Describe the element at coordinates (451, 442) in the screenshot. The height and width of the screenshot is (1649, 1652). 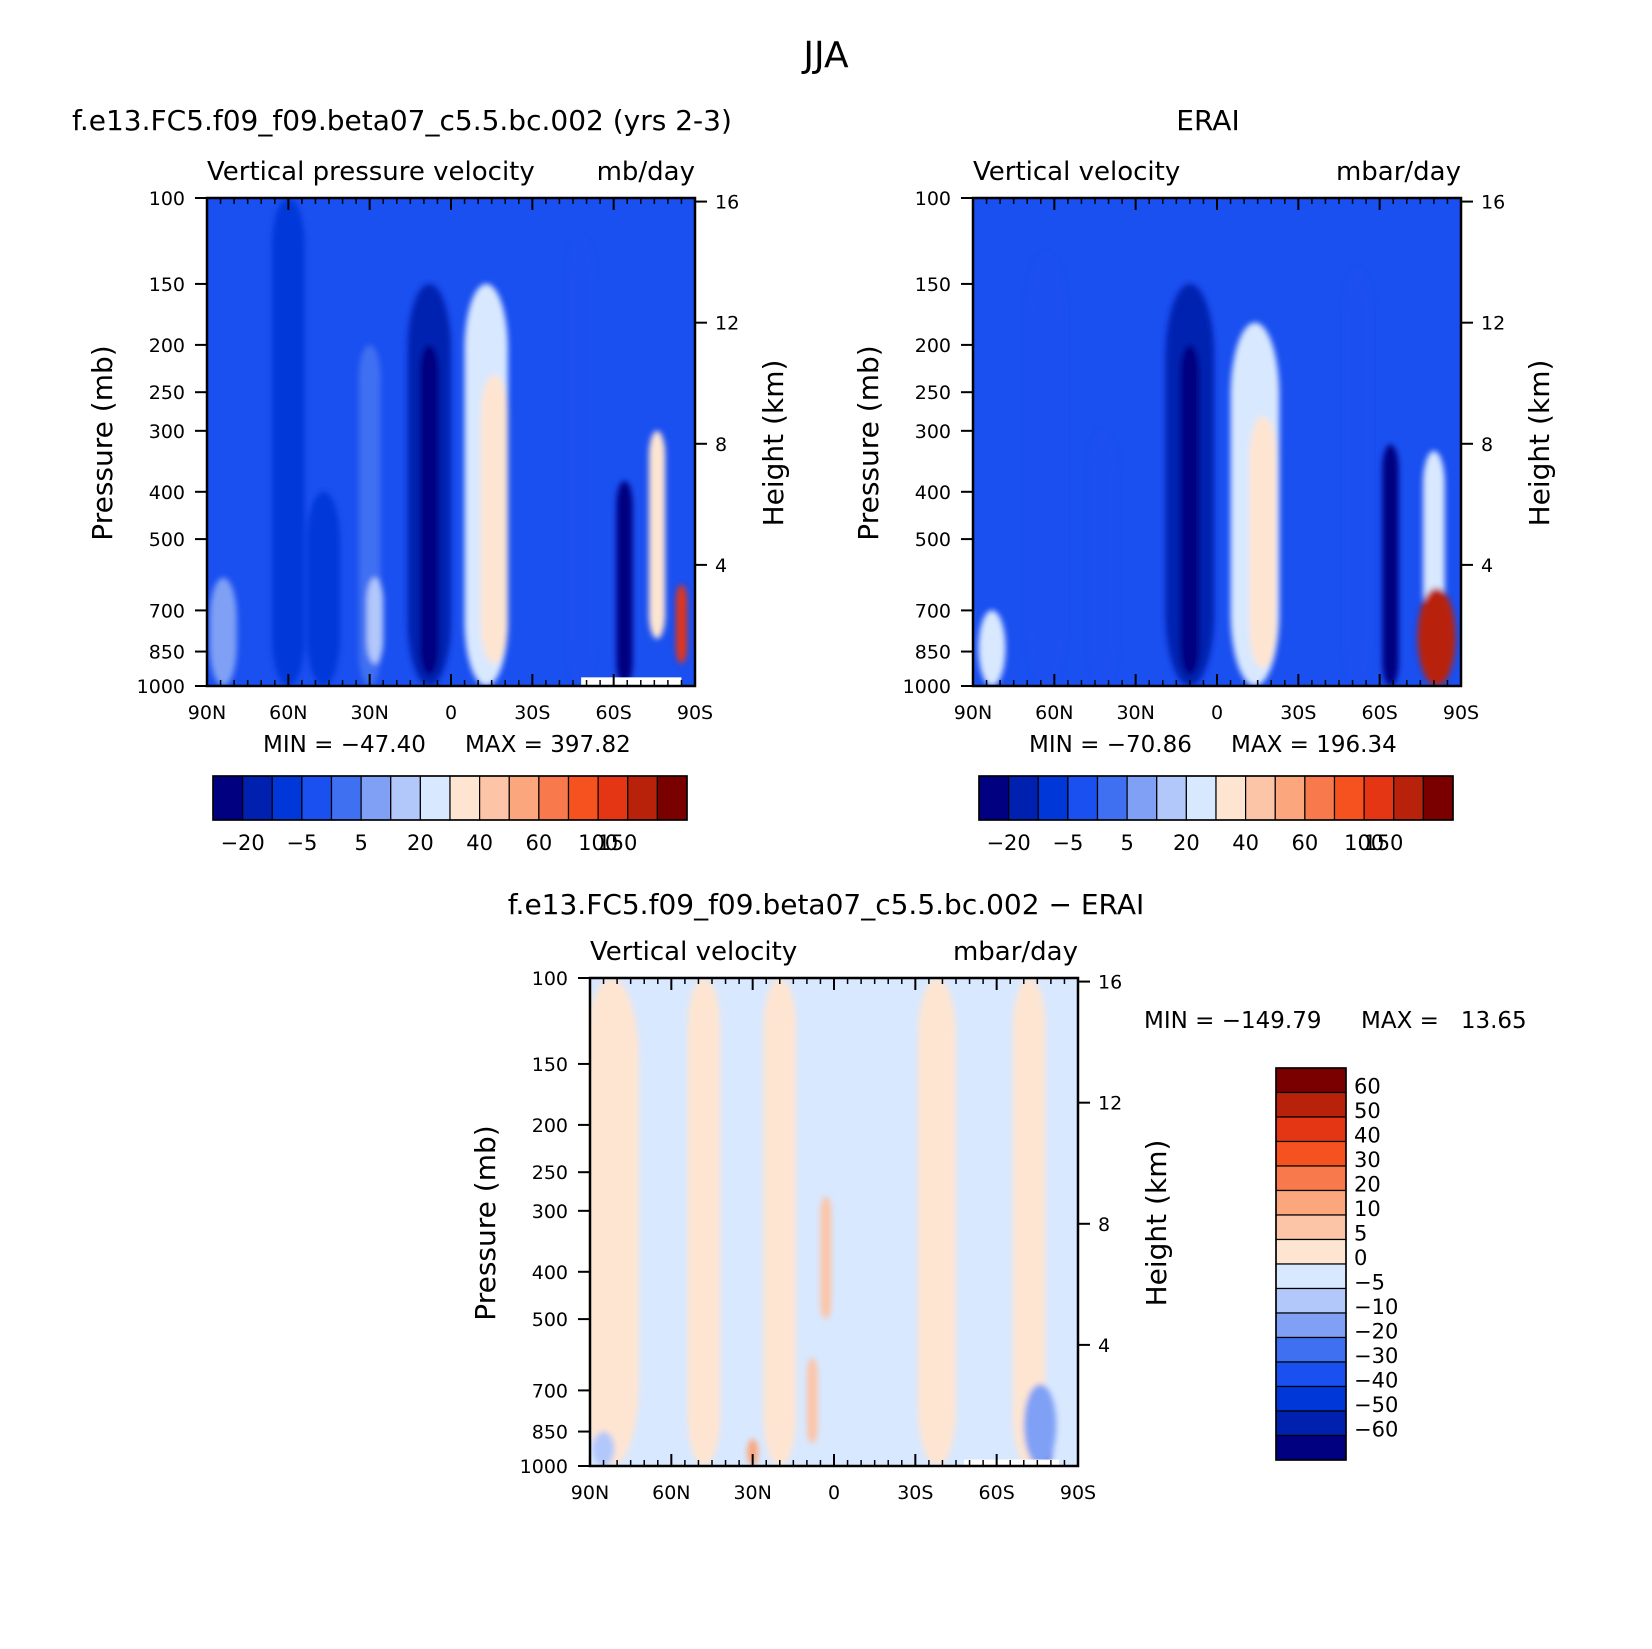
I see `model-field` at that location.